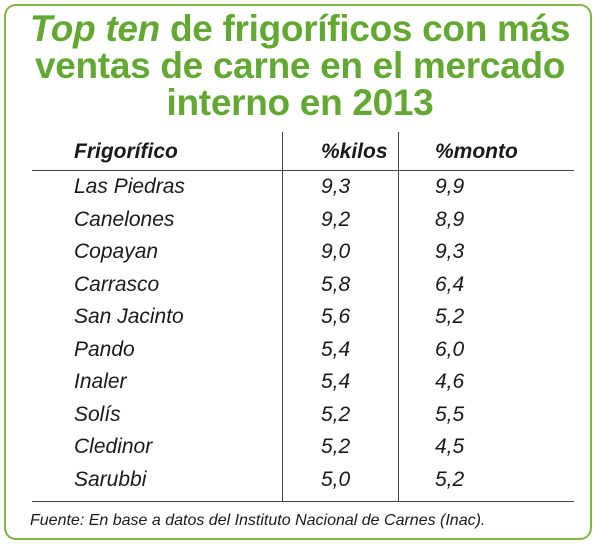  I want to click on cell-frigorifico: Sarubbi, so click(110, 479).